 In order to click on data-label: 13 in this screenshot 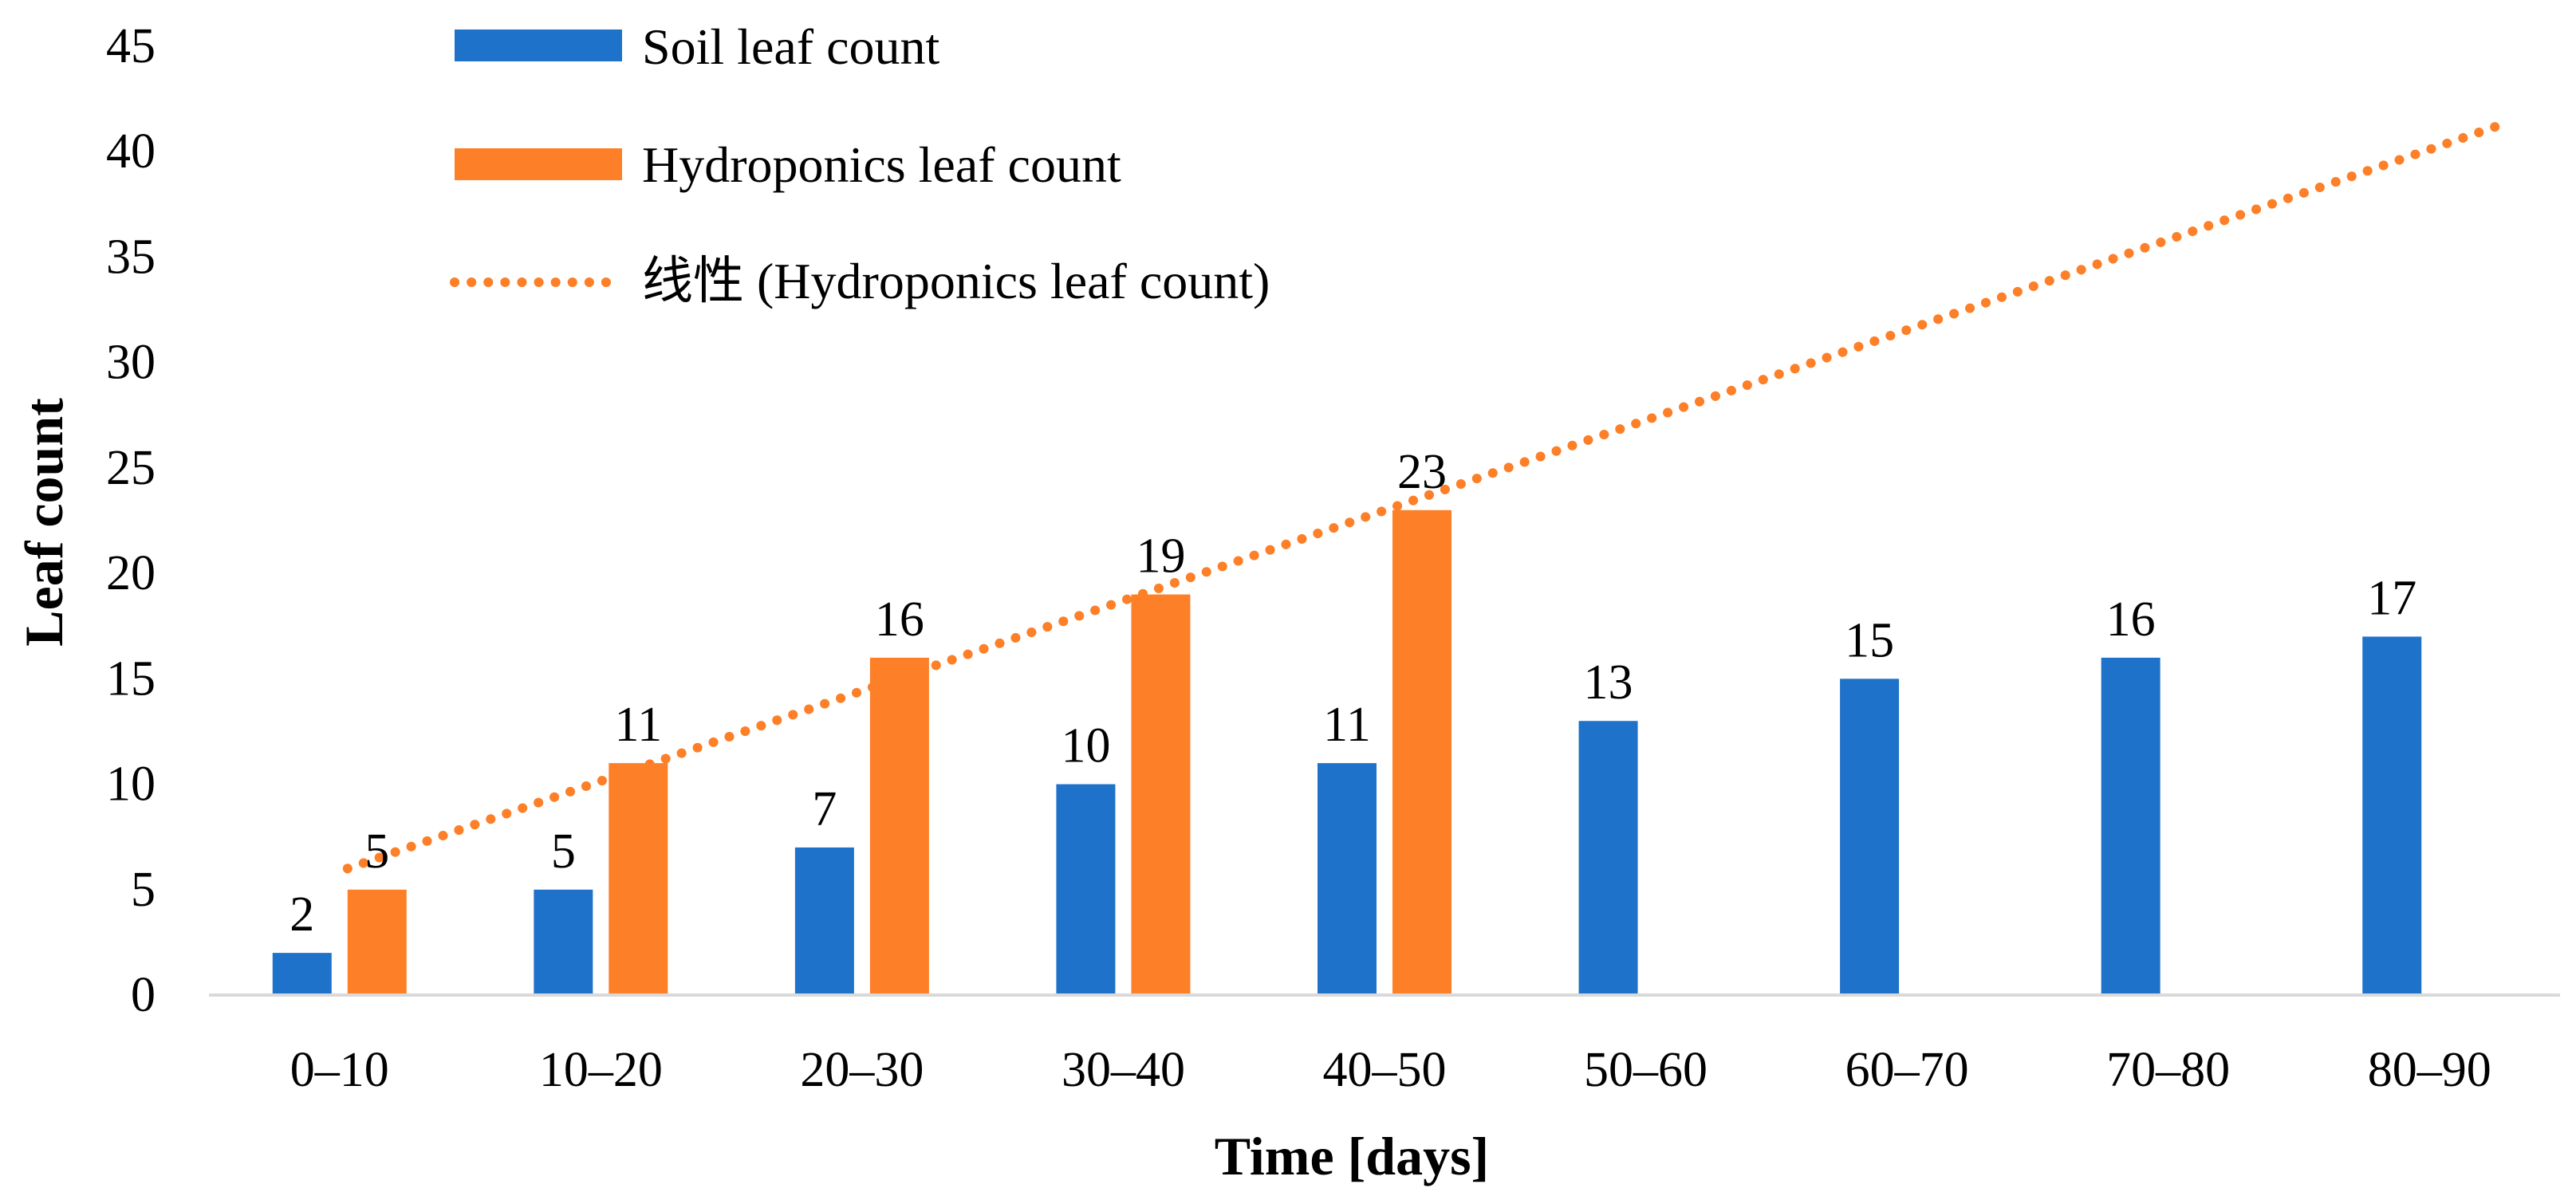, I will do `click(1608, 682)`.